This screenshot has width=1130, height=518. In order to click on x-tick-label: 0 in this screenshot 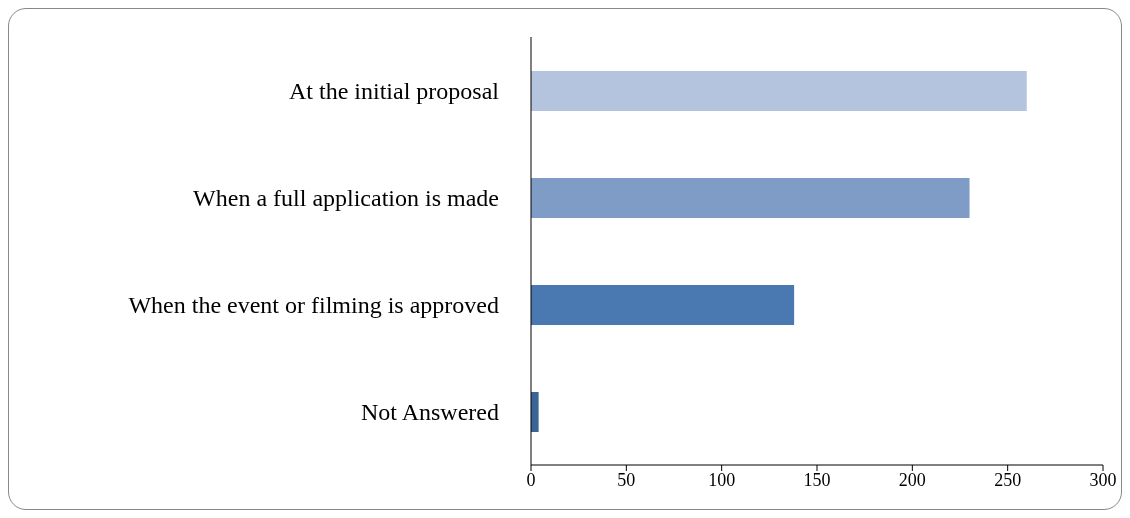, I will do `click(531, 479)`.